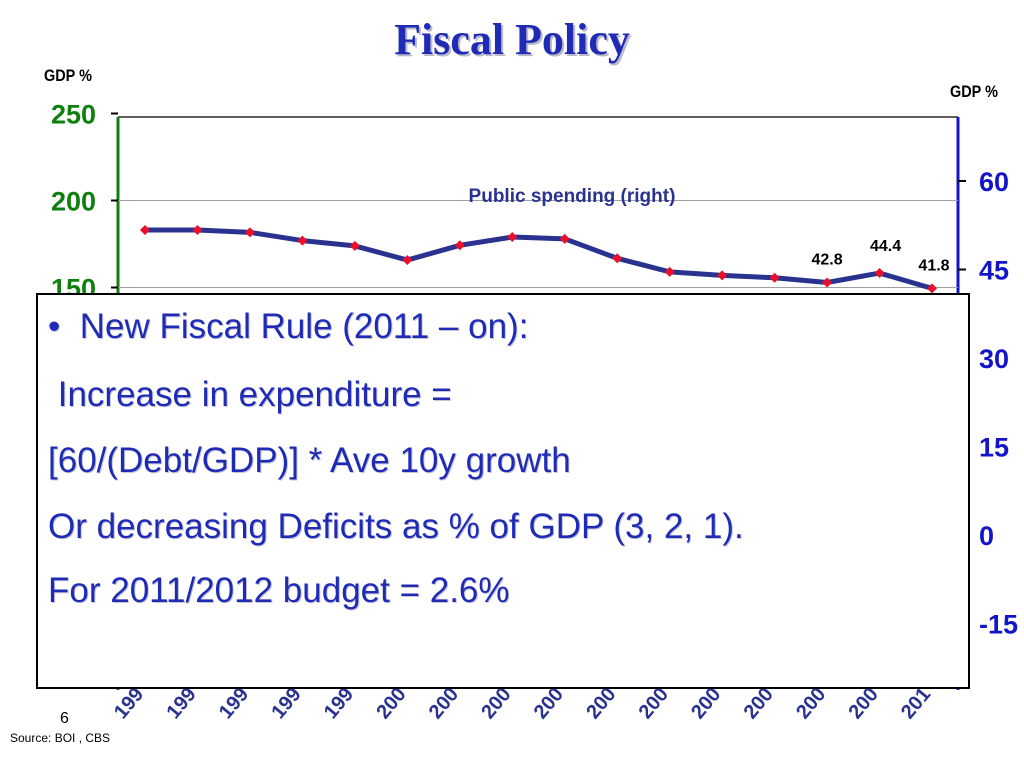 The image size is (1024, 768). What do you see at coordinates (539, 259) in the screenshot?
I see `series-line` at bounding box center [539, 259].